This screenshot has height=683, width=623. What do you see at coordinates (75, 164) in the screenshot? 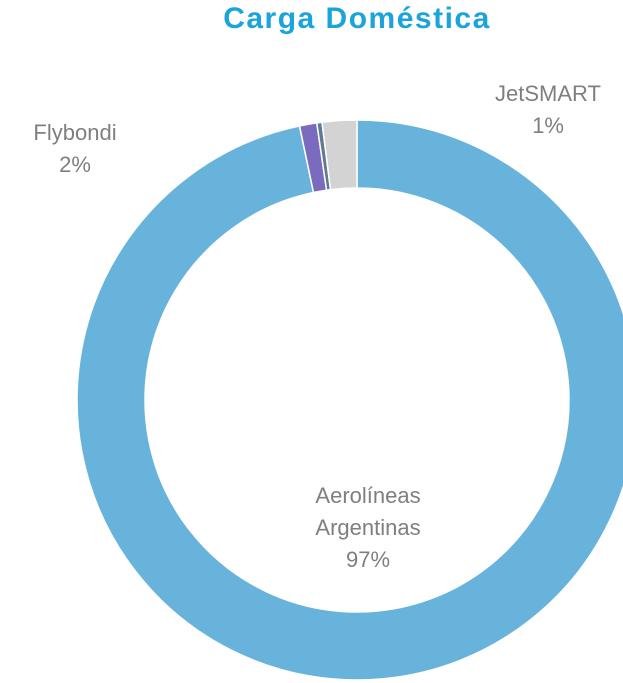
I see `slice-value-label: 2%` at bounding box center [75, 164].